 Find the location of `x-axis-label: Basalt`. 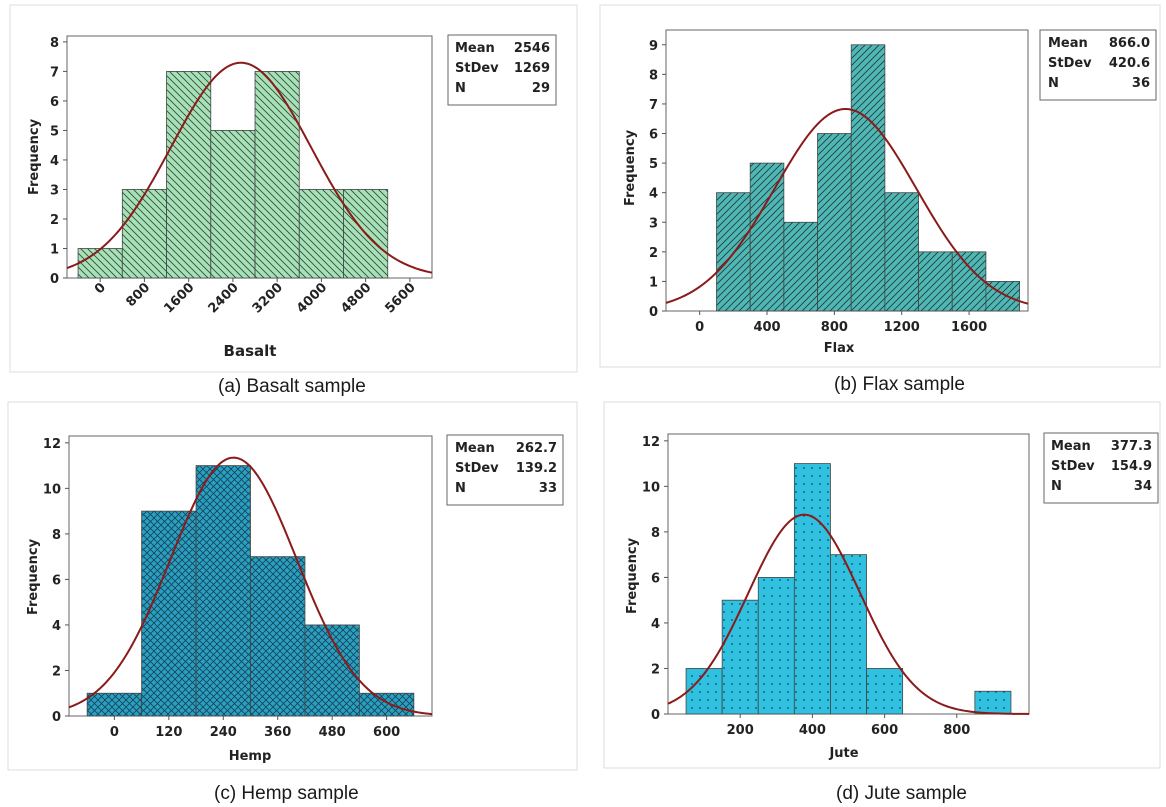

x-axis-label: Basalt is located at coordinates (250, 351).